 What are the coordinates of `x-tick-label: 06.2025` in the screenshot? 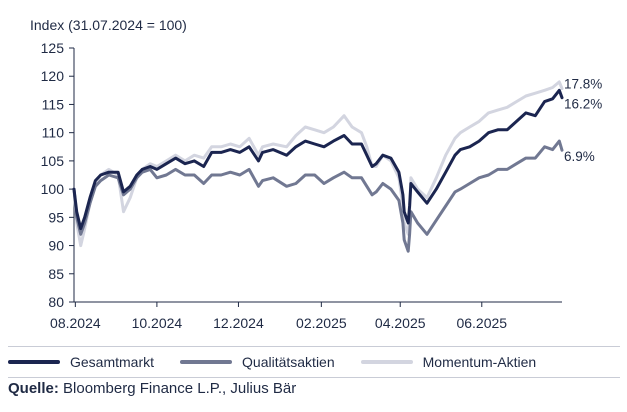 It's located at (481, 323).